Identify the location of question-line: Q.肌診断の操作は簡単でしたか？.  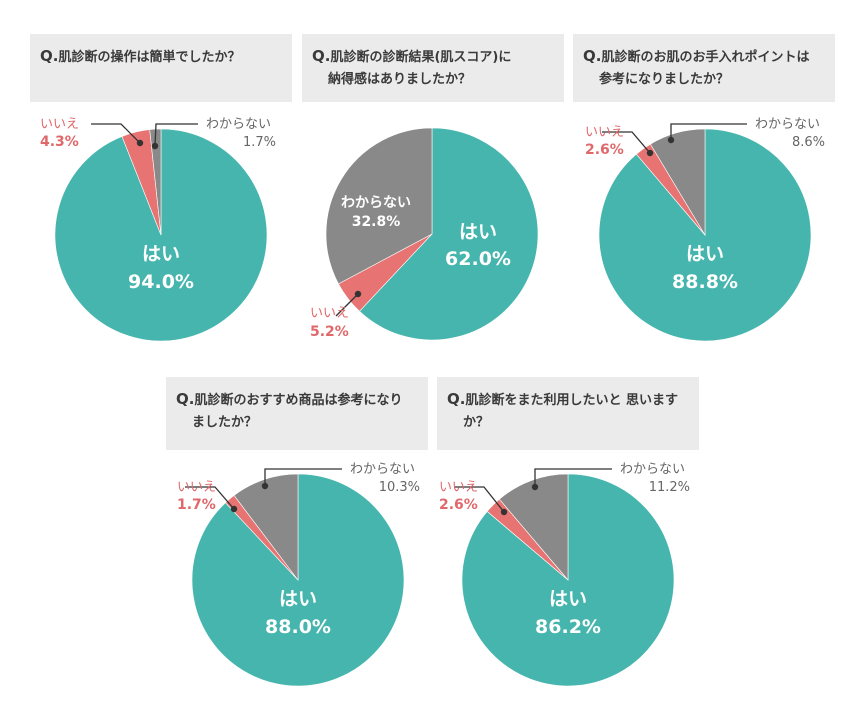
(161, 57).